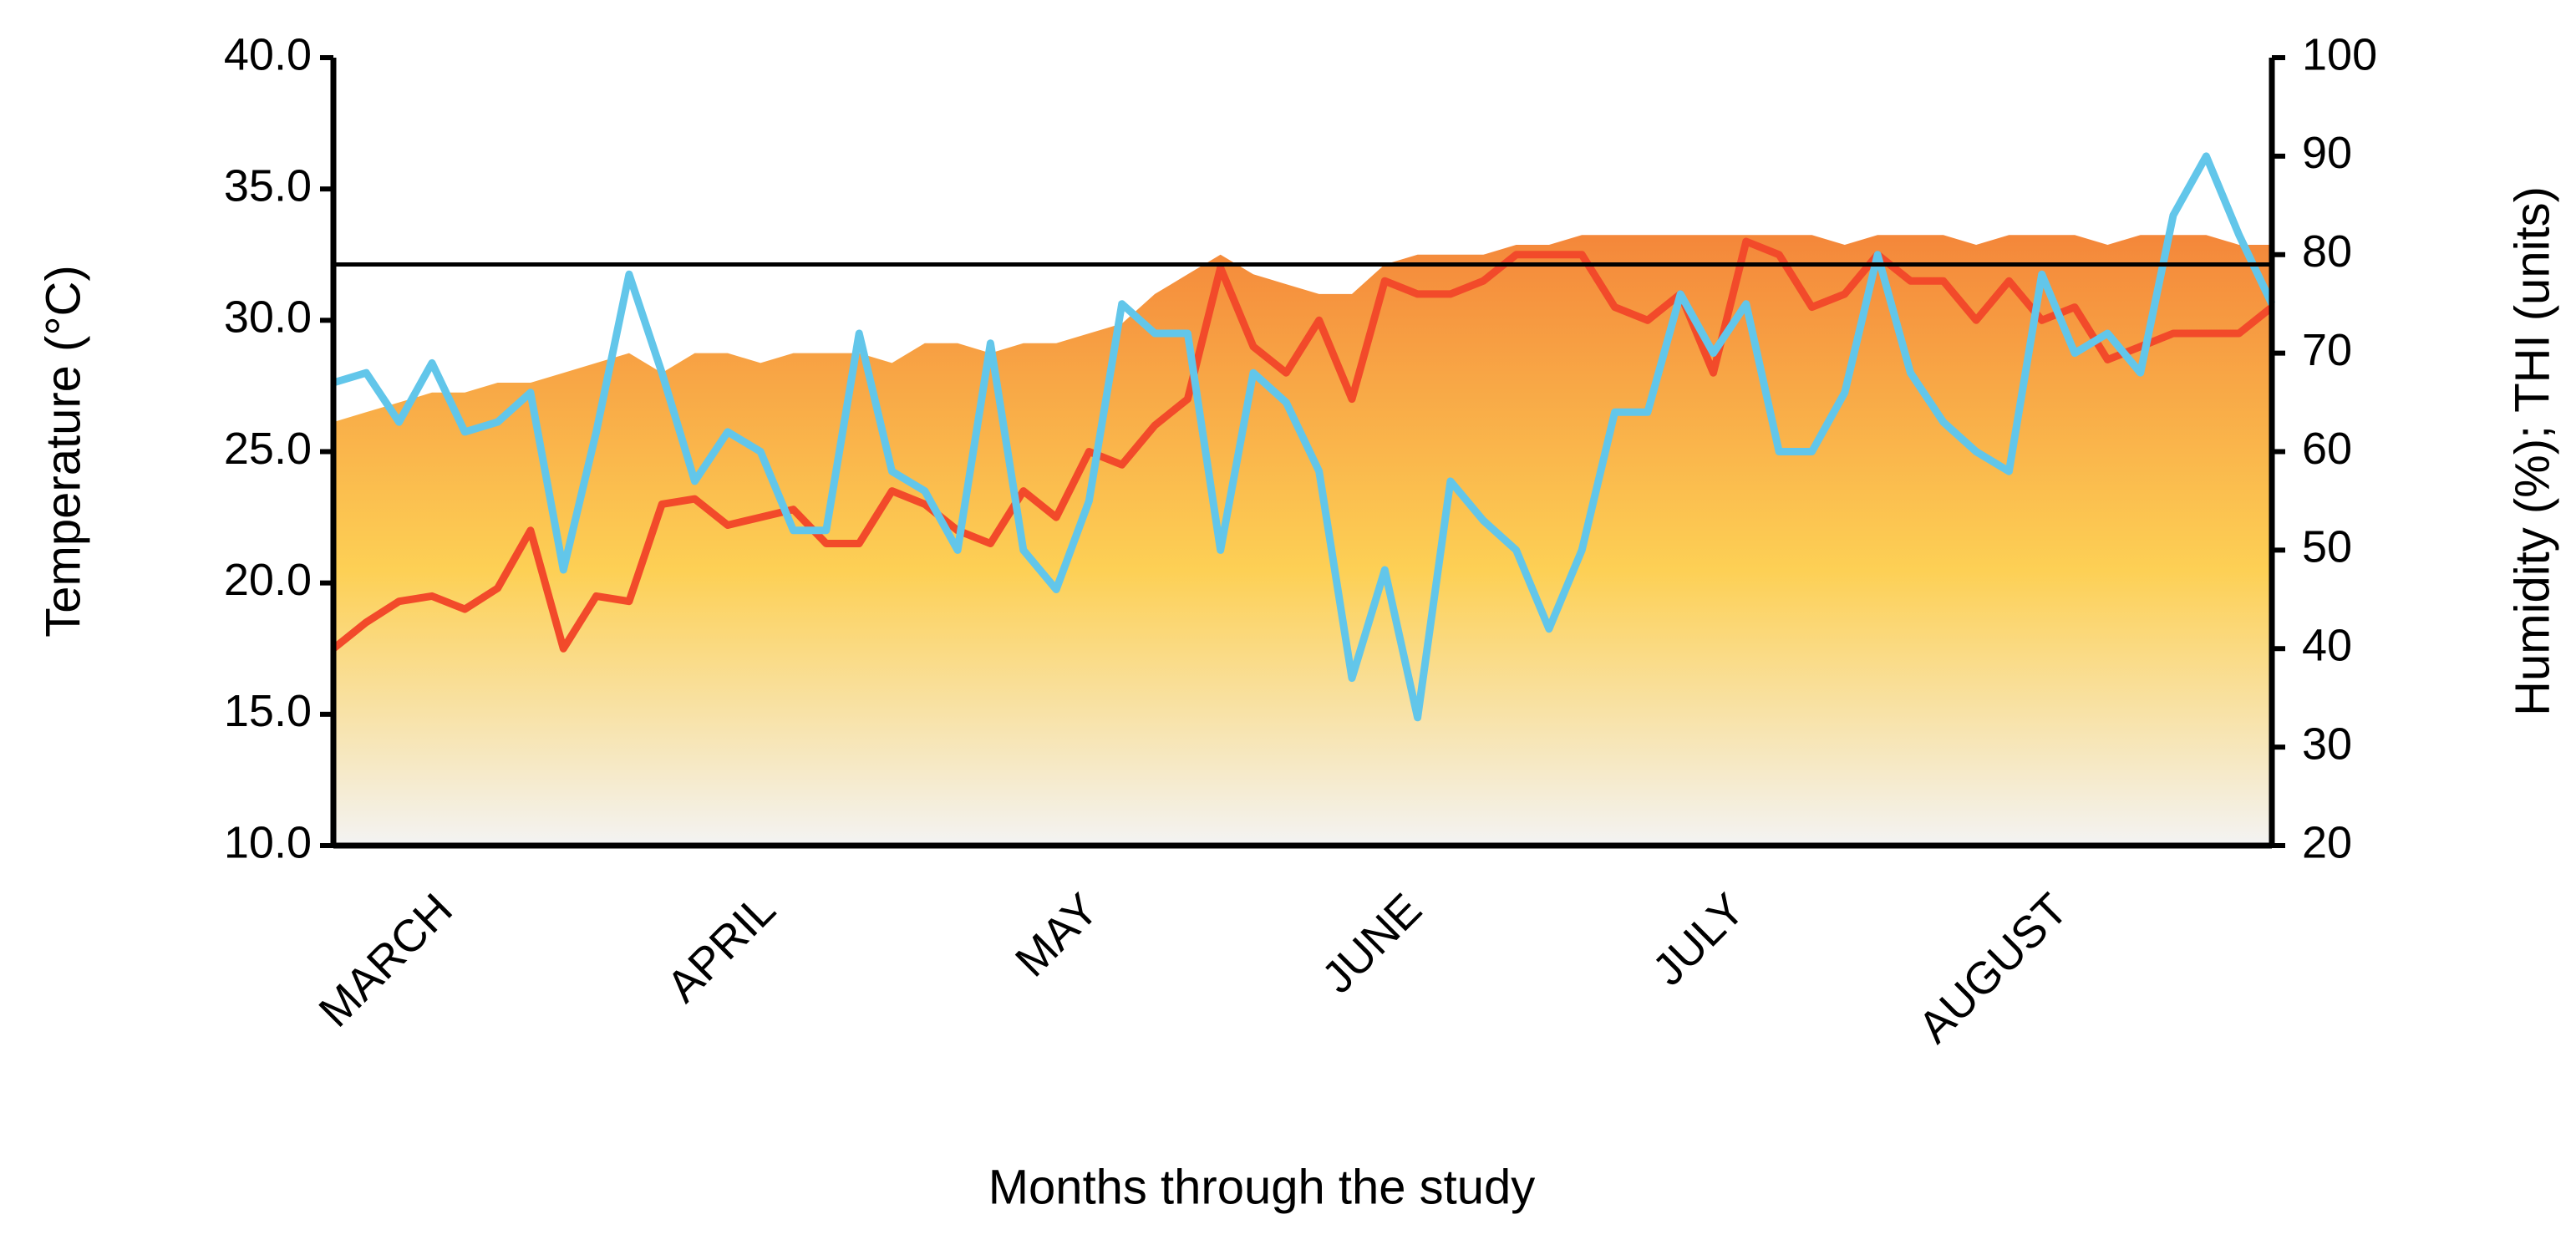  Describe the element at coordinates (2327, 842) in the screenshot. I see `y2-tick-label: 20` at that location.